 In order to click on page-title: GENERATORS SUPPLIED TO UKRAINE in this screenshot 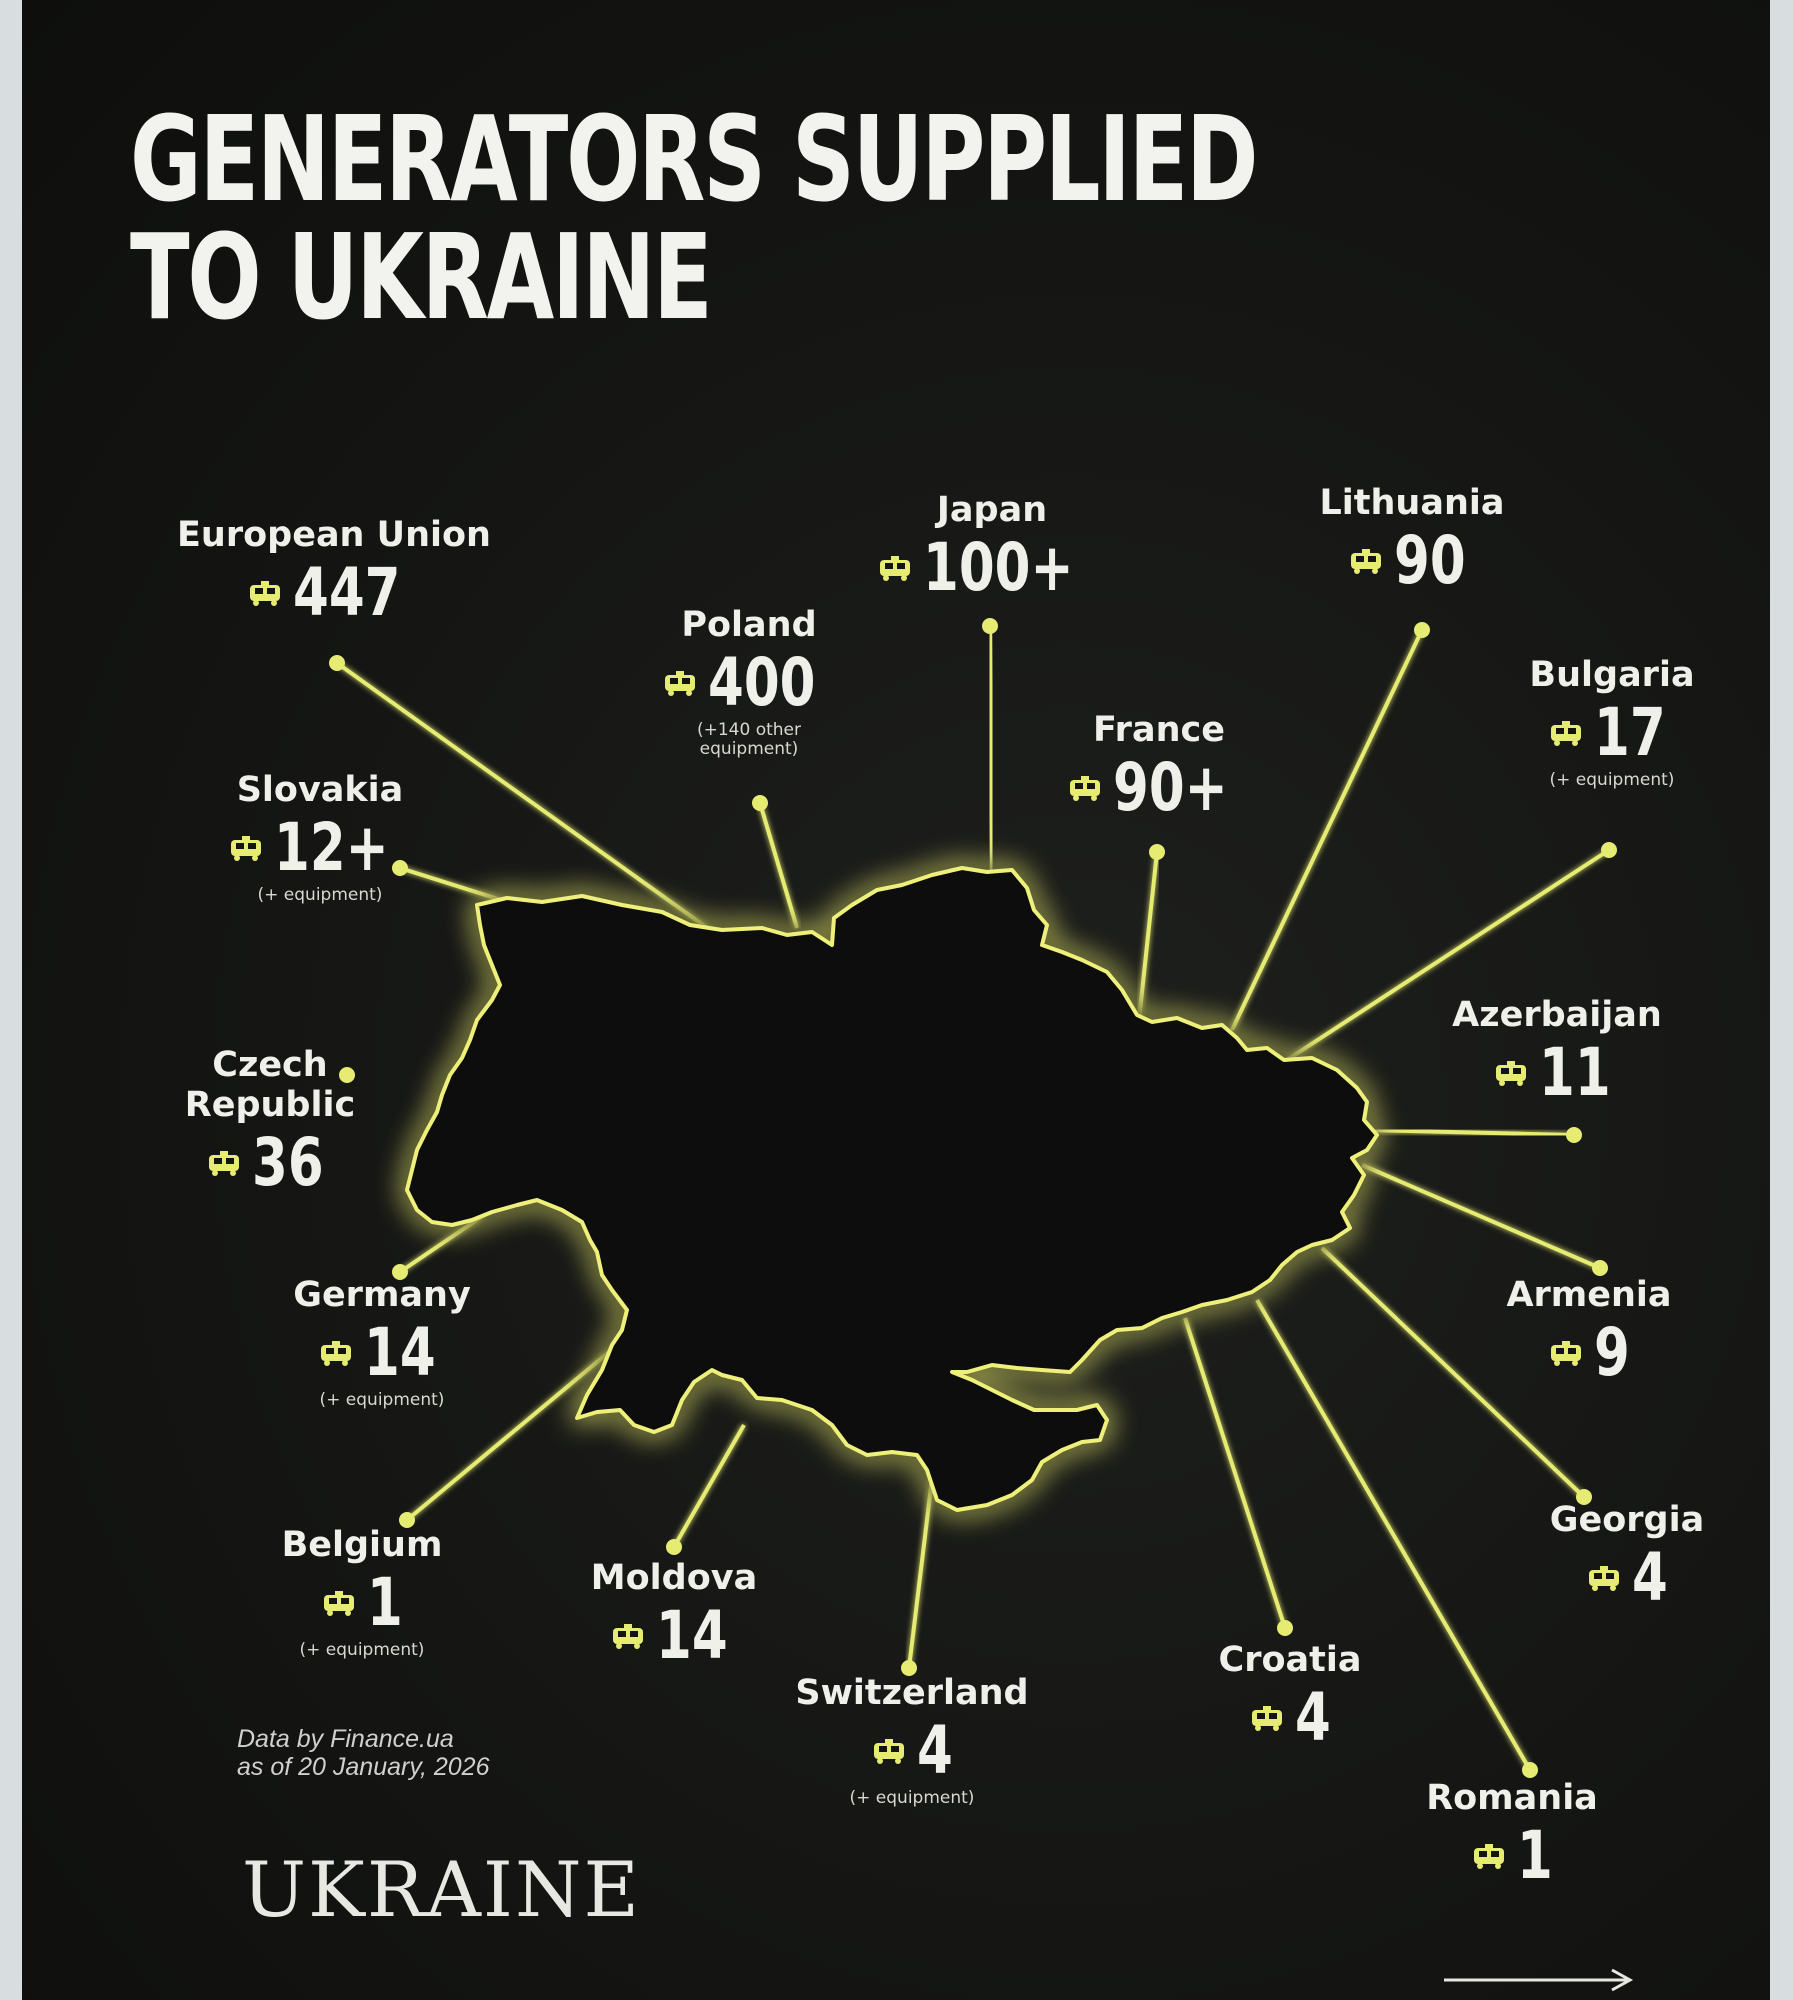, I will do `click(694, 218)`.